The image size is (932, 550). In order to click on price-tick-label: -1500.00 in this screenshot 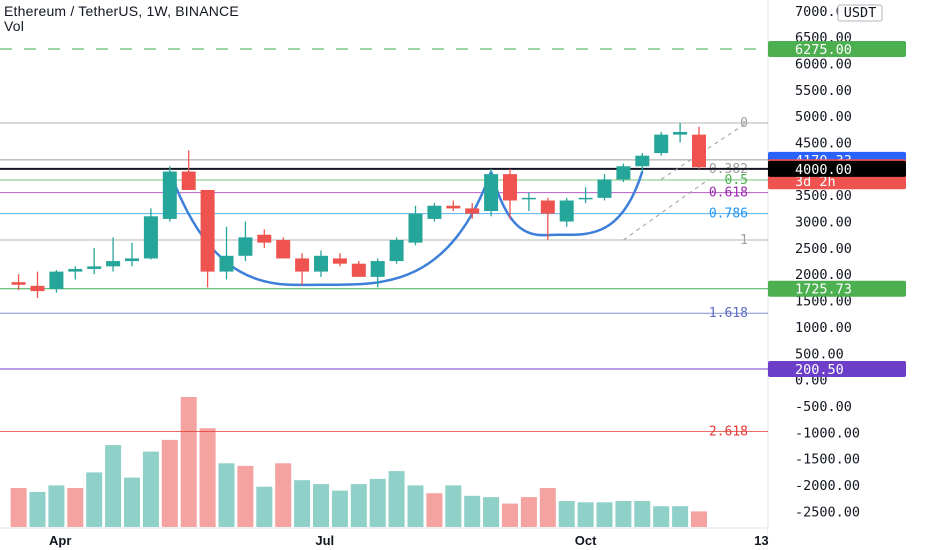, I will do `click(827, 460)`.